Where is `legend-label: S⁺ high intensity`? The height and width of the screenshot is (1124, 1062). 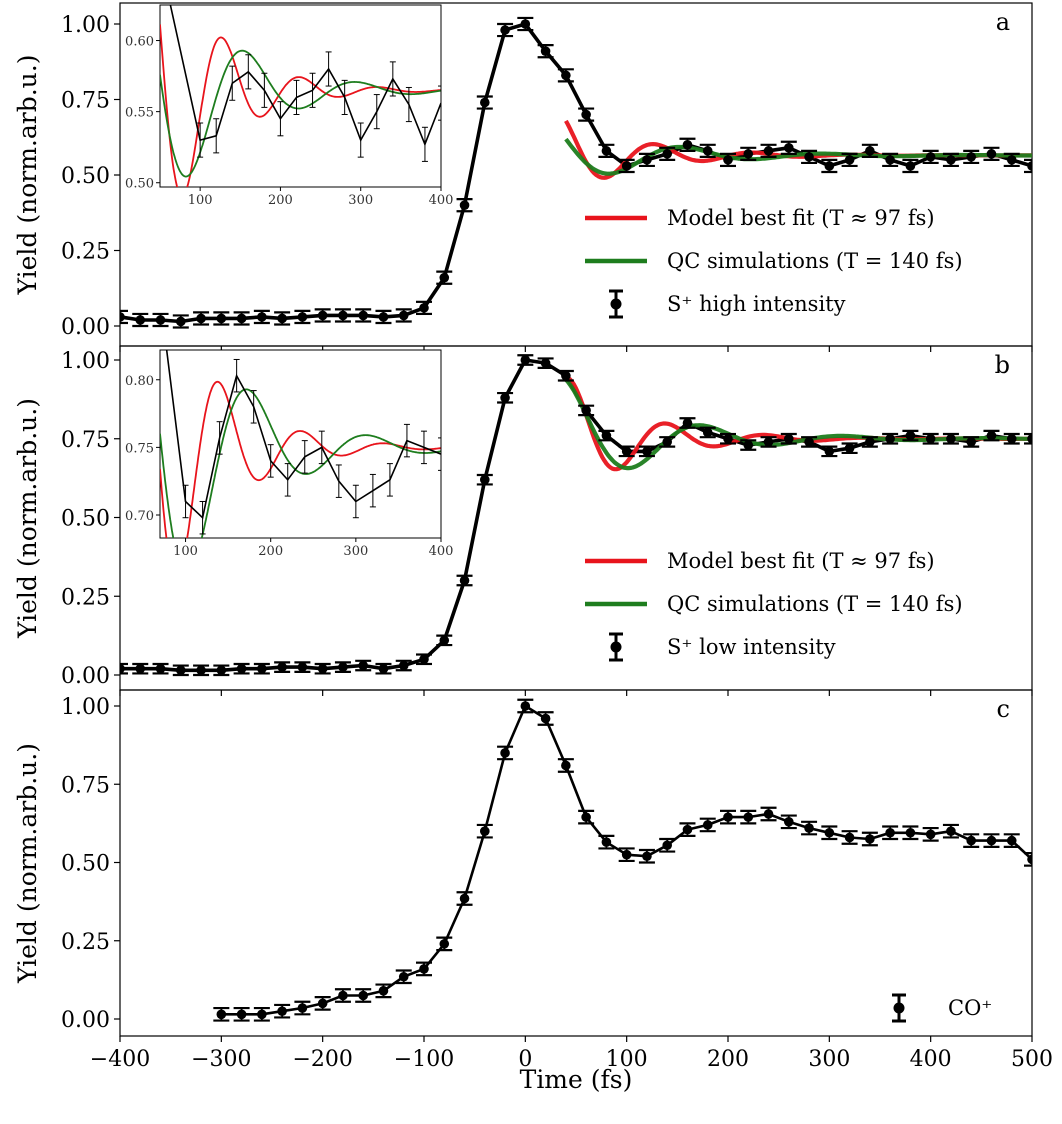 legend-label: S⁺ high intensity is located at coordinates (756, 304).